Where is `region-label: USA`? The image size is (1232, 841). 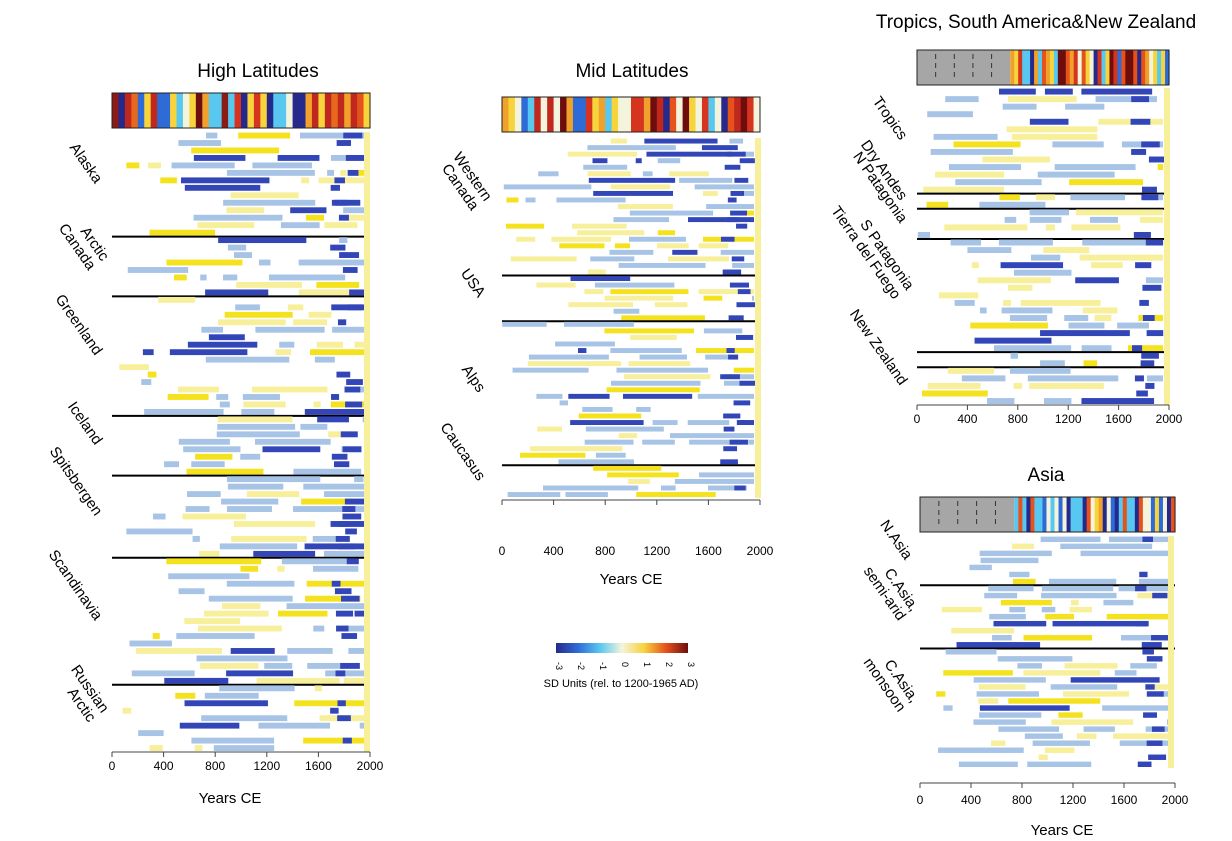
region-label: USA is located at coordinates (473, 283).